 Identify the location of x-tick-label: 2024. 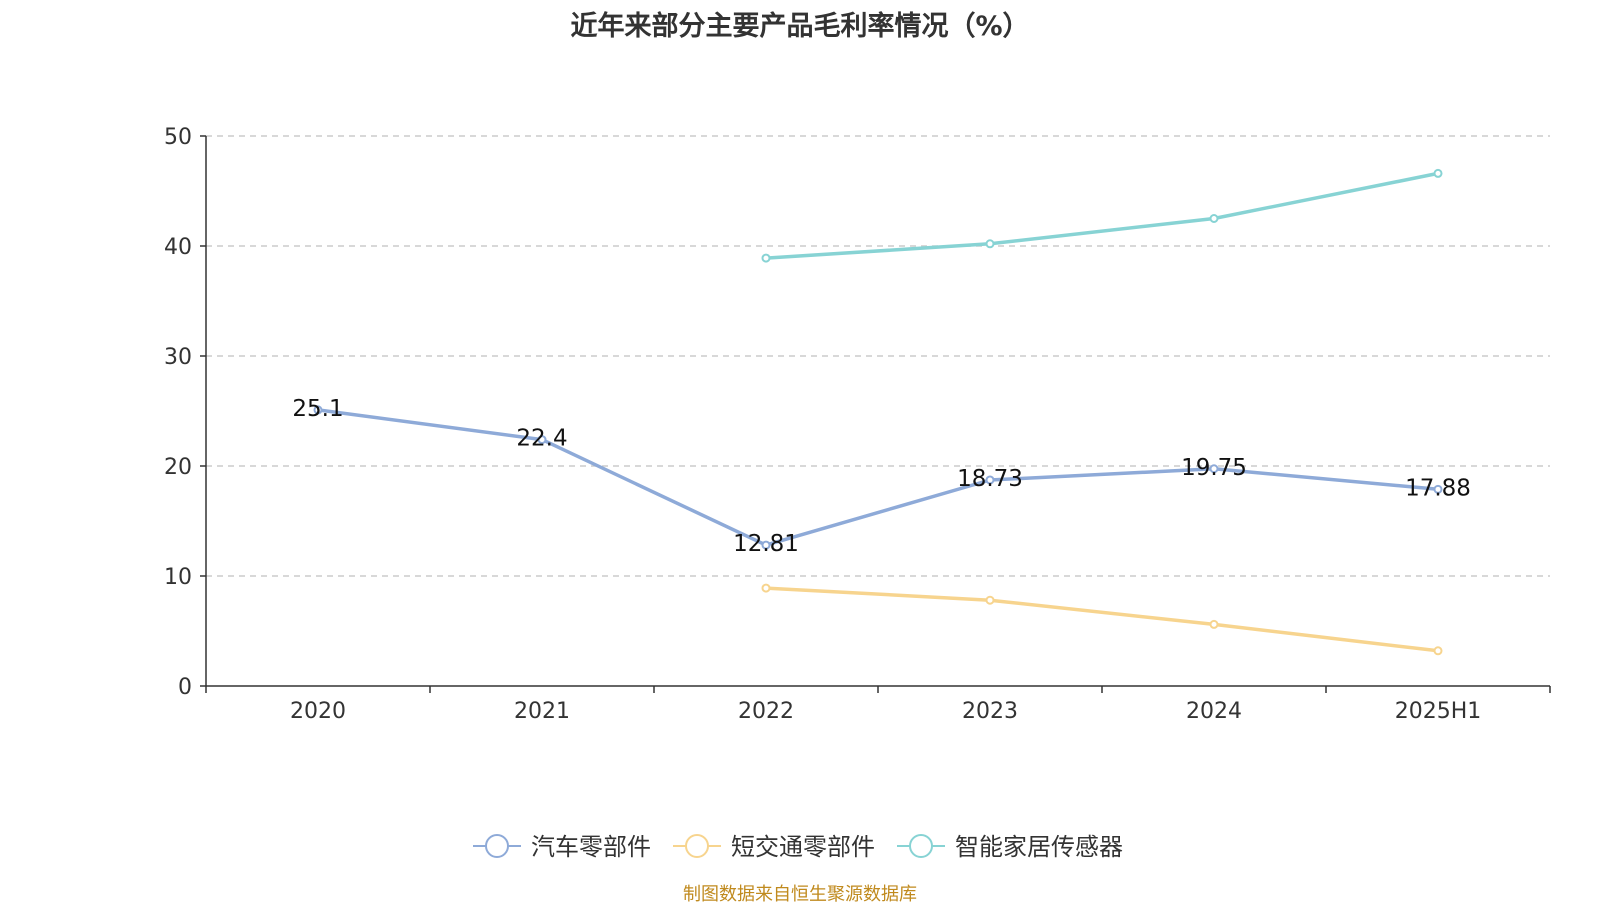
(1214, 711).